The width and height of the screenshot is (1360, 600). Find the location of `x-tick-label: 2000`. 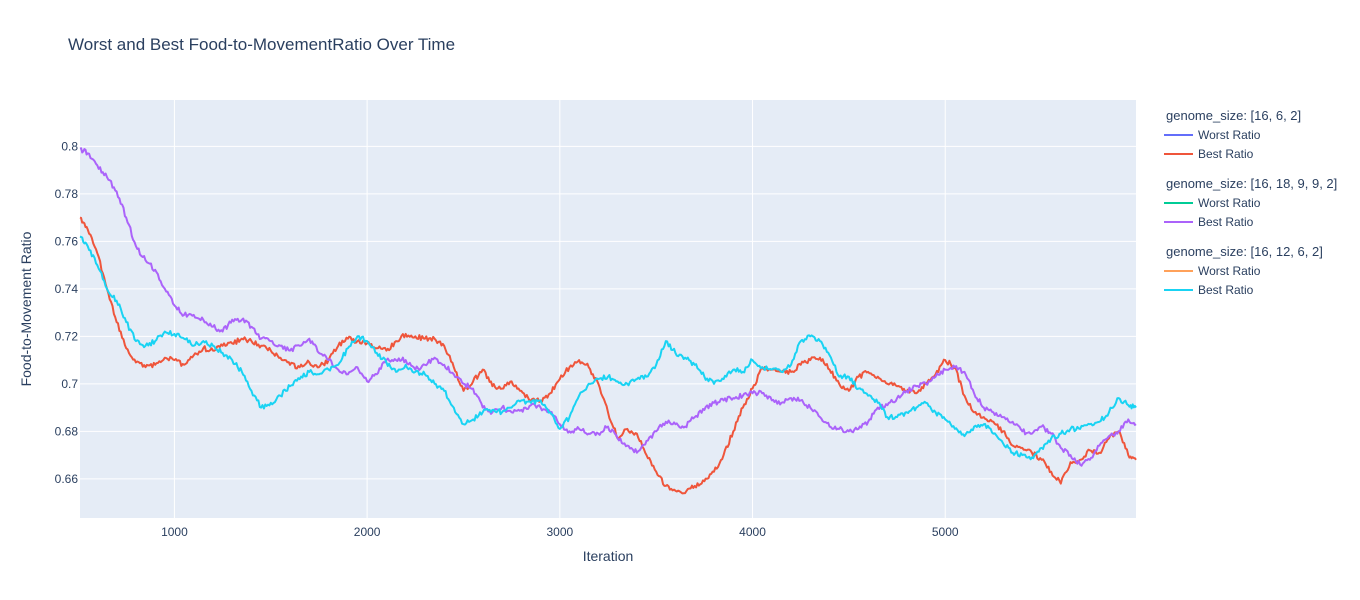

x-tick-label: 2000 is located at coordinates (367, 532).